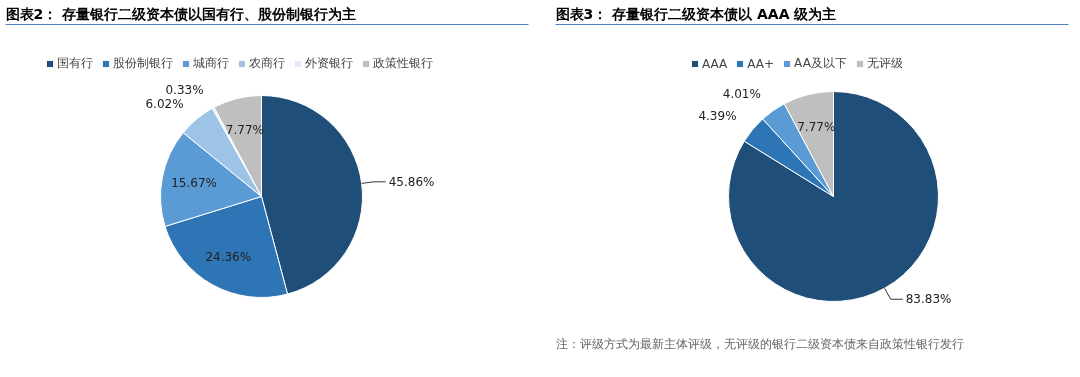  Describe the element at coordinates (194, 183) in the screenshot. I see `data-label: 15.67%` at that location.